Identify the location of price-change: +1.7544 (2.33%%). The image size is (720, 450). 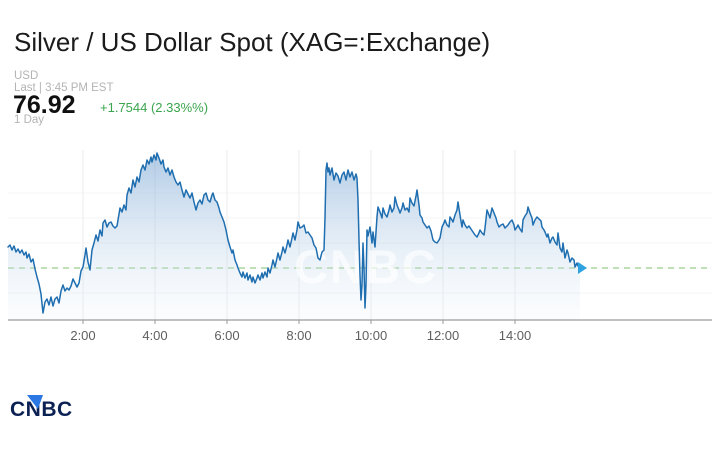
(154, 107).